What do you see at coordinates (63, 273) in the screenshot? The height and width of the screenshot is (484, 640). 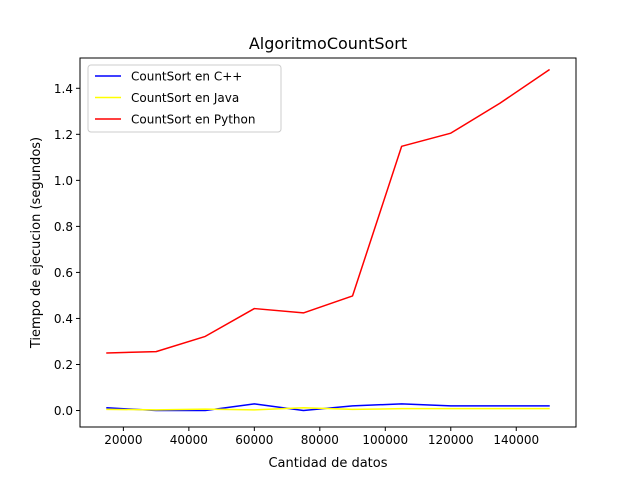 I see `y-tick-label: 0.6` at bounding box center [63, 273].